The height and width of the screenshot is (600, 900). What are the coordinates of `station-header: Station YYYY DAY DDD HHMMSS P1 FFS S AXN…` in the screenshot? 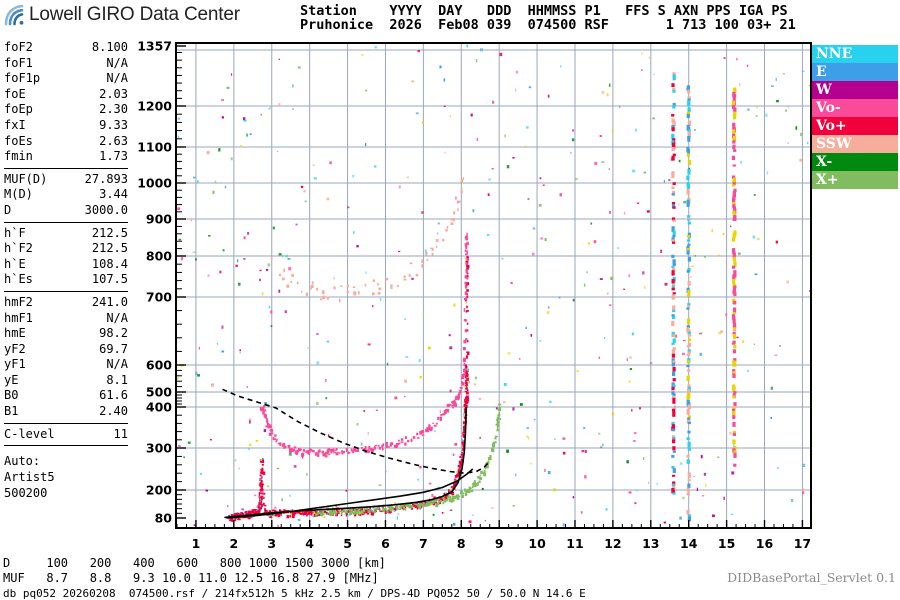 It's located at (548, 18).